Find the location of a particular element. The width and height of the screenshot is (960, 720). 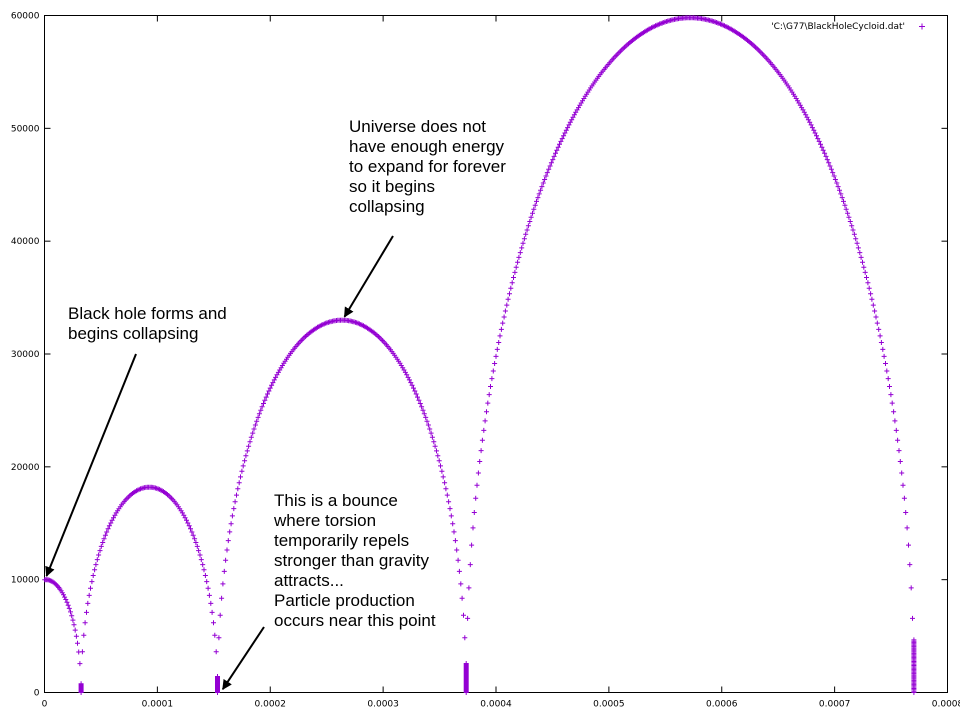

y-tick-label: 60000 is located at coordinates (25, 17).